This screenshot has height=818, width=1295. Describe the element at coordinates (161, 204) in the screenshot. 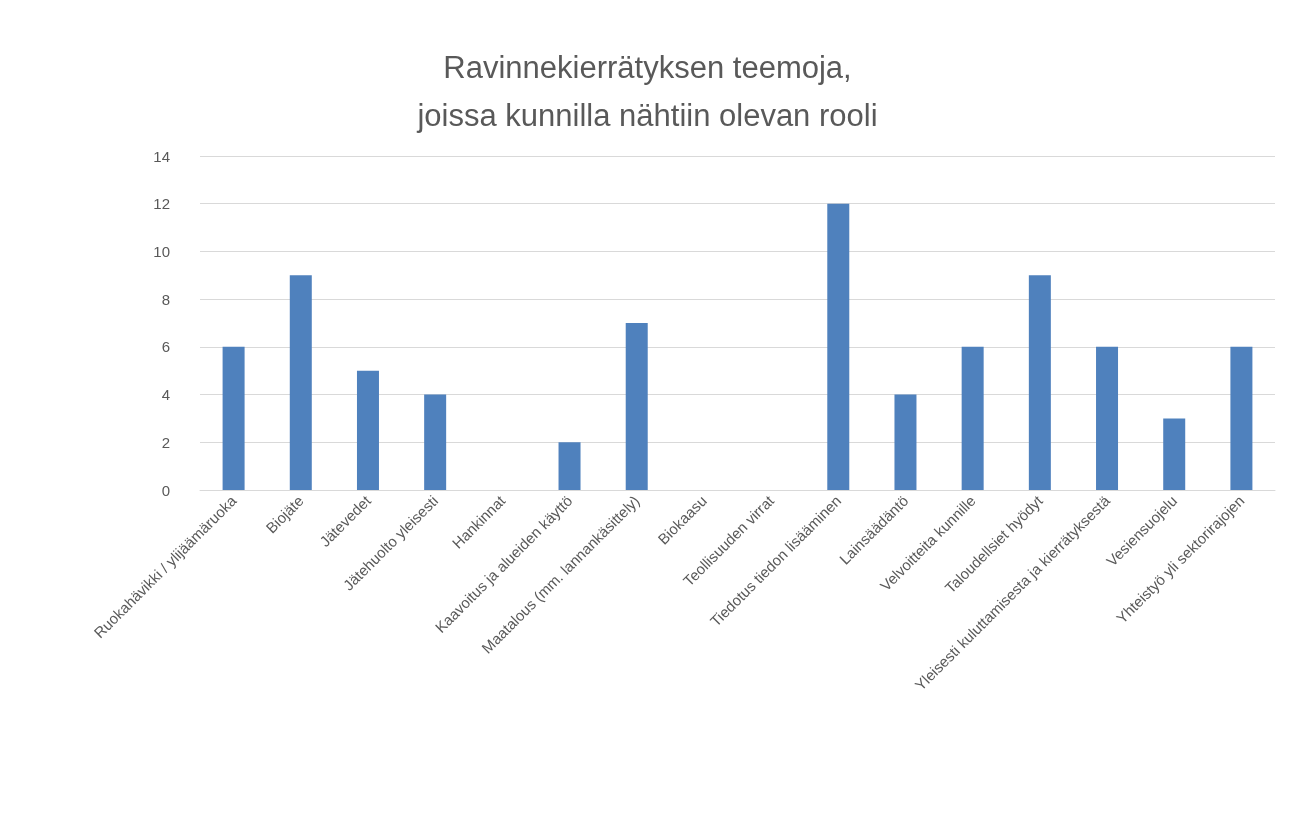

I see `y-tick-label: 12` at that location.